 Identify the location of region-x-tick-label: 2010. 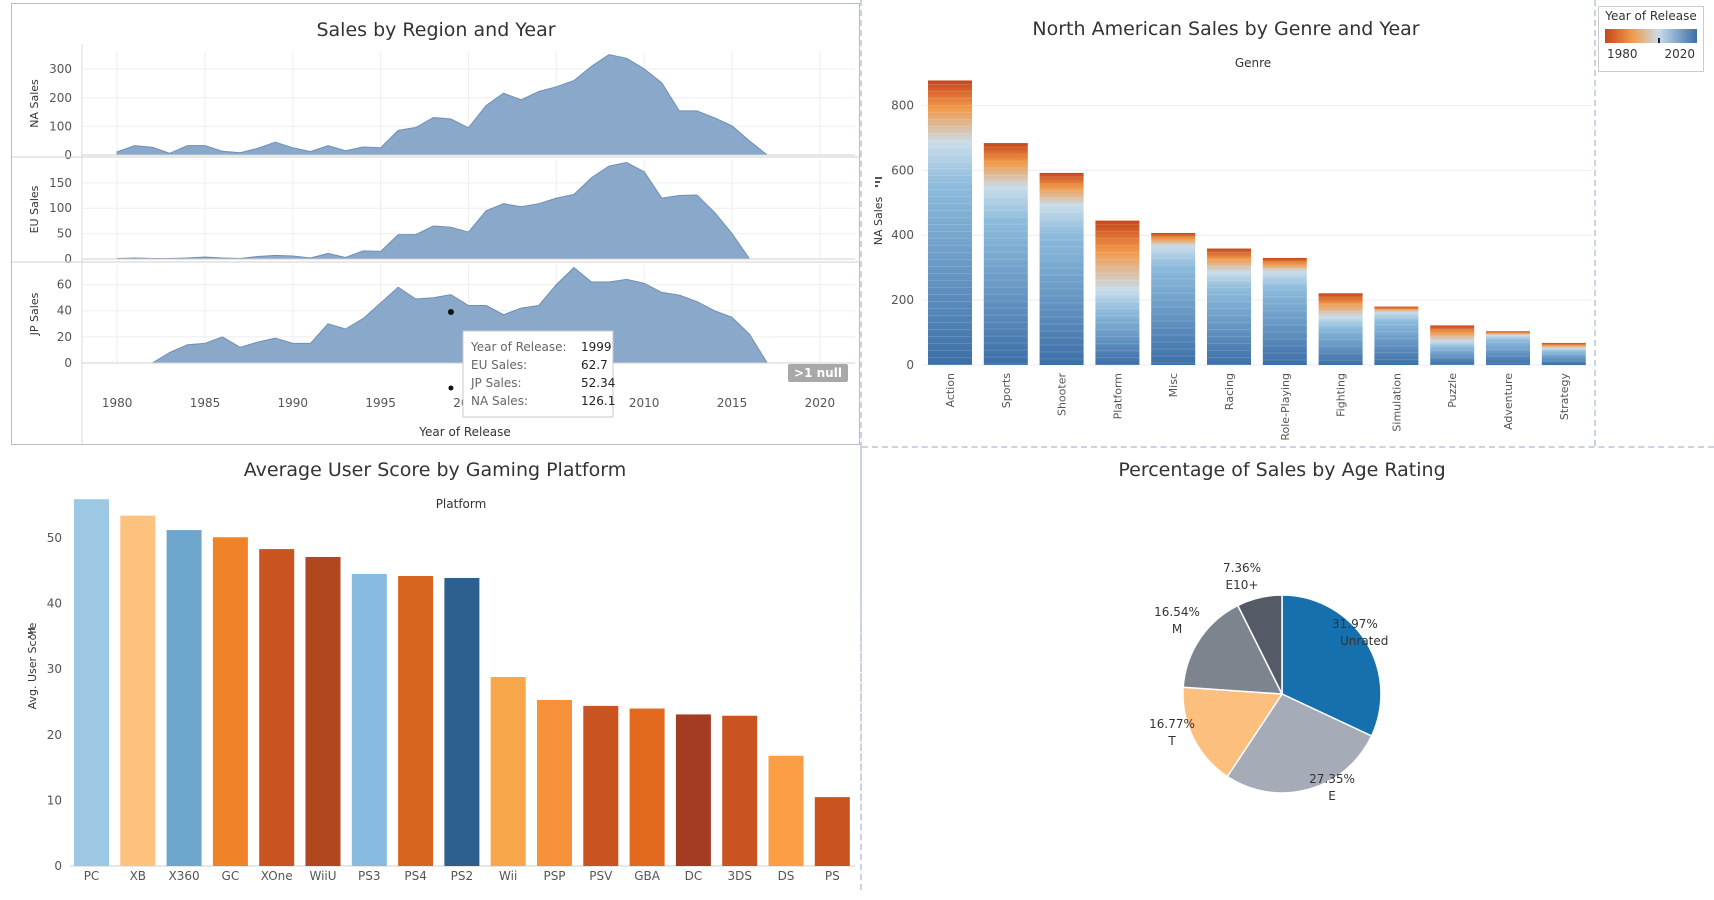
(644, 403).